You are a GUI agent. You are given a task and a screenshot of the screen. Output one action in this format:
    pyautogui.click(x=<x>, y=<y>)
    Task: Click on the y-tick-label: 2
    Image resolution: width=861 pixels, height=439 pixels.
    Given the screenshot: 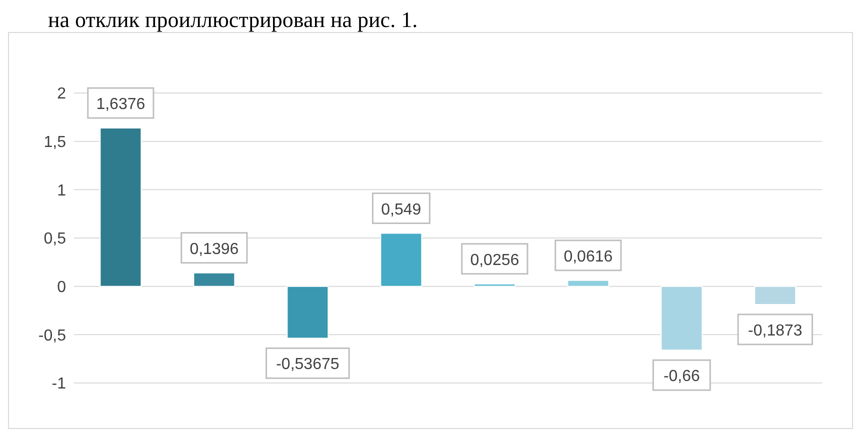 What is the action you would take?
    pyautogui.click(x=61, y=94)
    